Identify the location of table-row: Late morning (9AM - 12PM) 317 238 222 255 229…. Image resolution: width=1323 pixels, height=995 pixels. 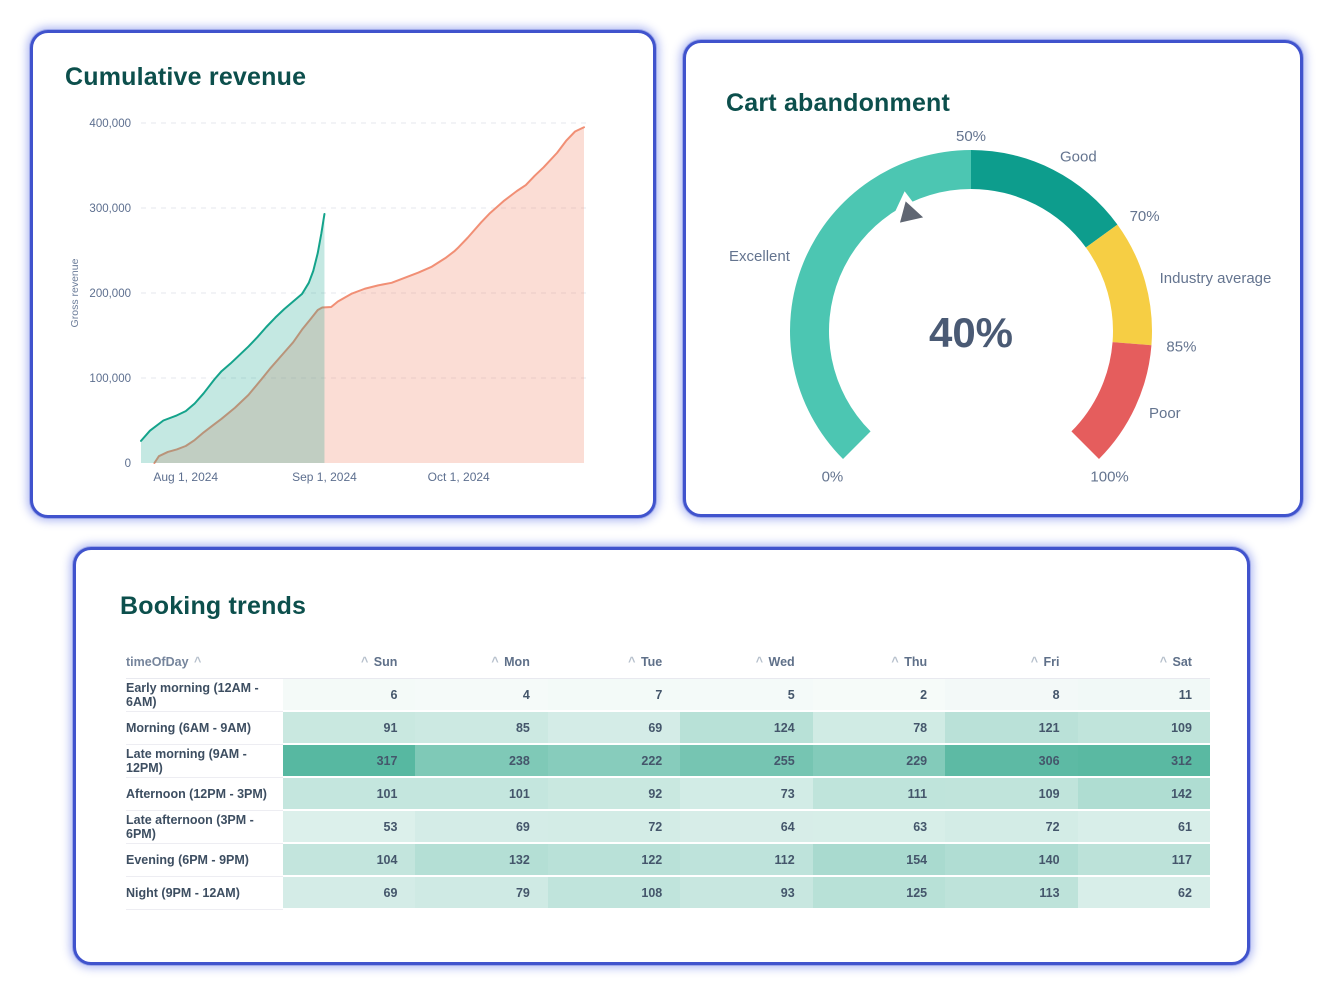
(668, 761).